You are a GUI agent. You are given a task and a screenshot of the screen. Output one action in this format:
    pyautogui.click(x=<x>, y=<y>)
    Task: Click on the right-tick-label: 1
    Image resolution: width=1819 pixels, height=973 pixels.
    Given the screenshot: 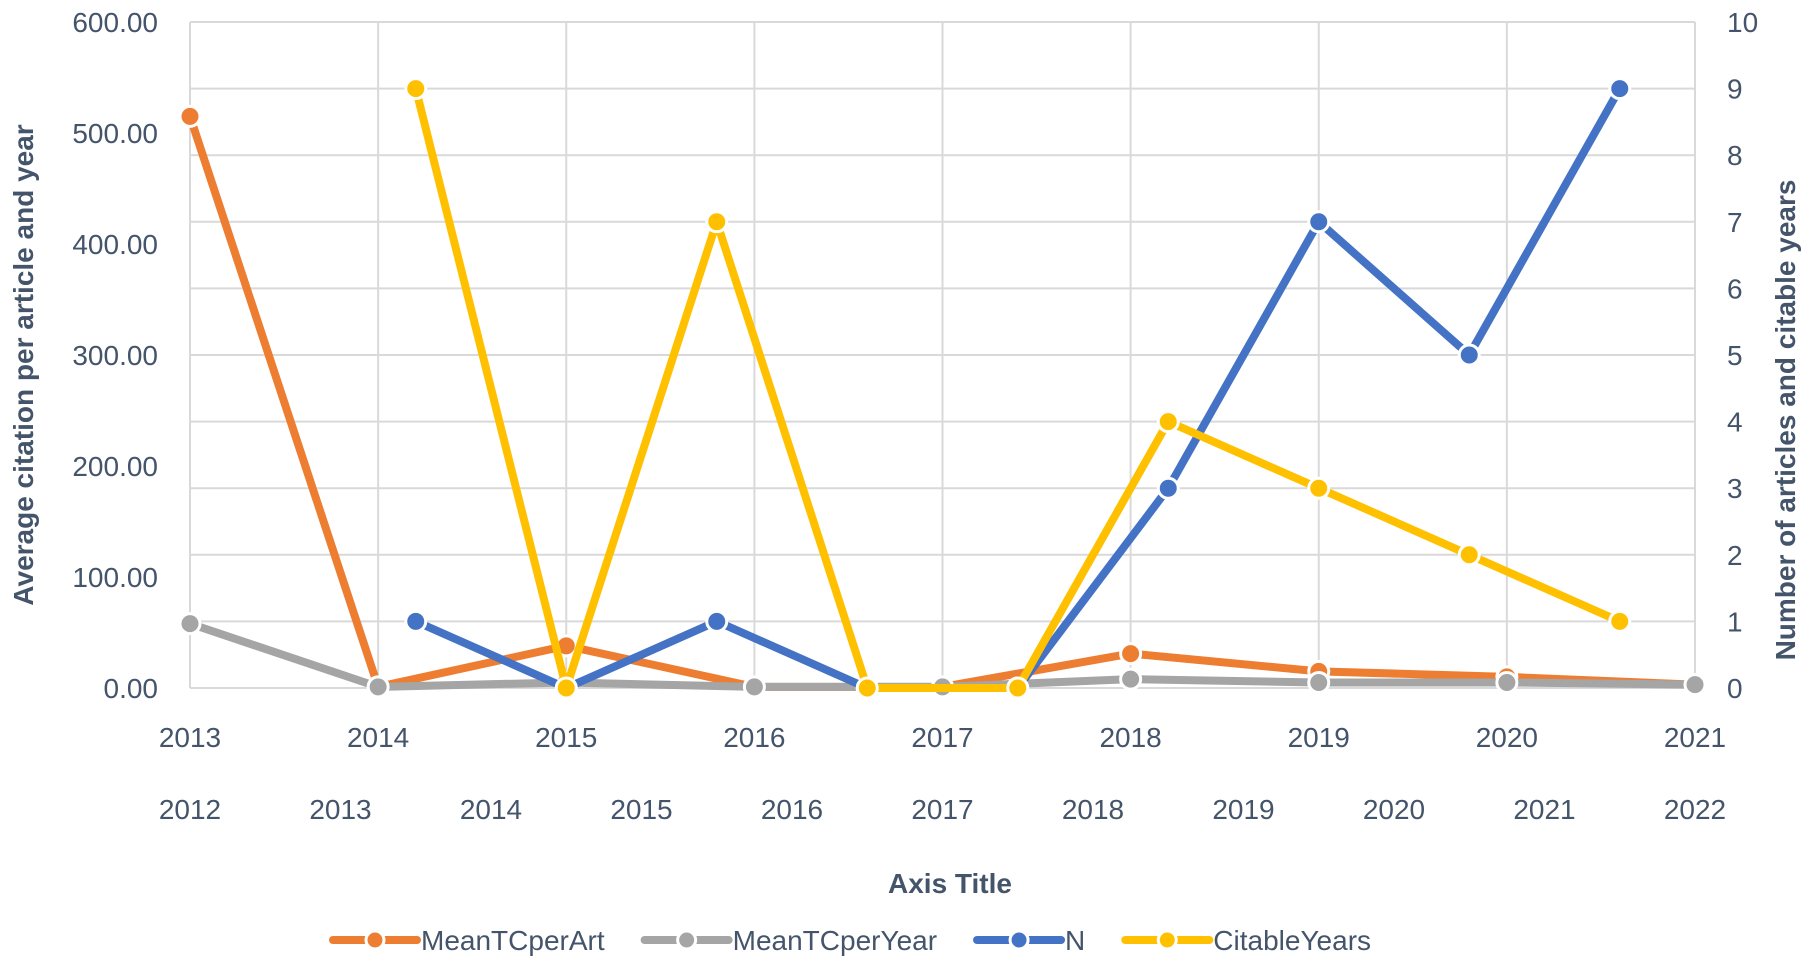 What is the action you would take?
    pyautogui.click(x=1735, y=621)
    